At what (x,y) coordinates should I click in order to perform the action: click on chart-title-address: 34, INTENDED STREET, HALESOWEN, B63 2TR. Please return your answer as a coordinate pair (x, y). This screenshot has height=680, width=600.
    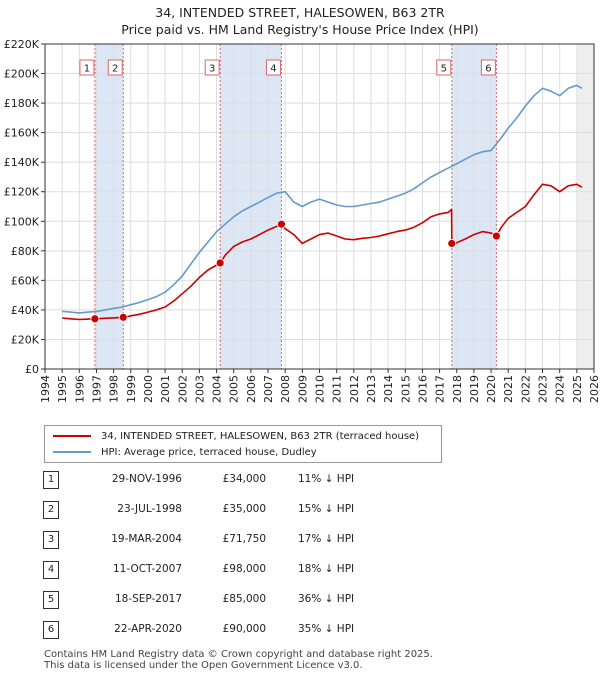
    Looking at the image, I should click on (300, 12).